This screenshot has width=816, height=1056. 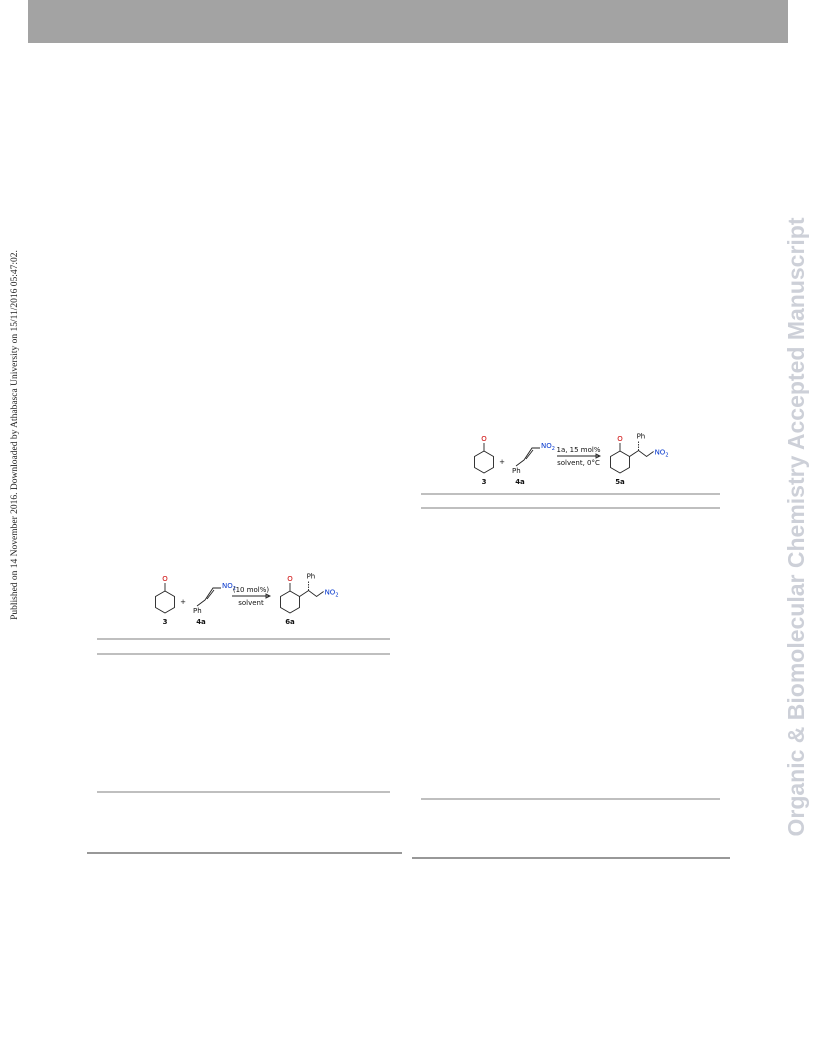 What do you see at coordinates (251, 603) in the screenshot?
I see `conditions: solvent` at bounding box center [251, 603].